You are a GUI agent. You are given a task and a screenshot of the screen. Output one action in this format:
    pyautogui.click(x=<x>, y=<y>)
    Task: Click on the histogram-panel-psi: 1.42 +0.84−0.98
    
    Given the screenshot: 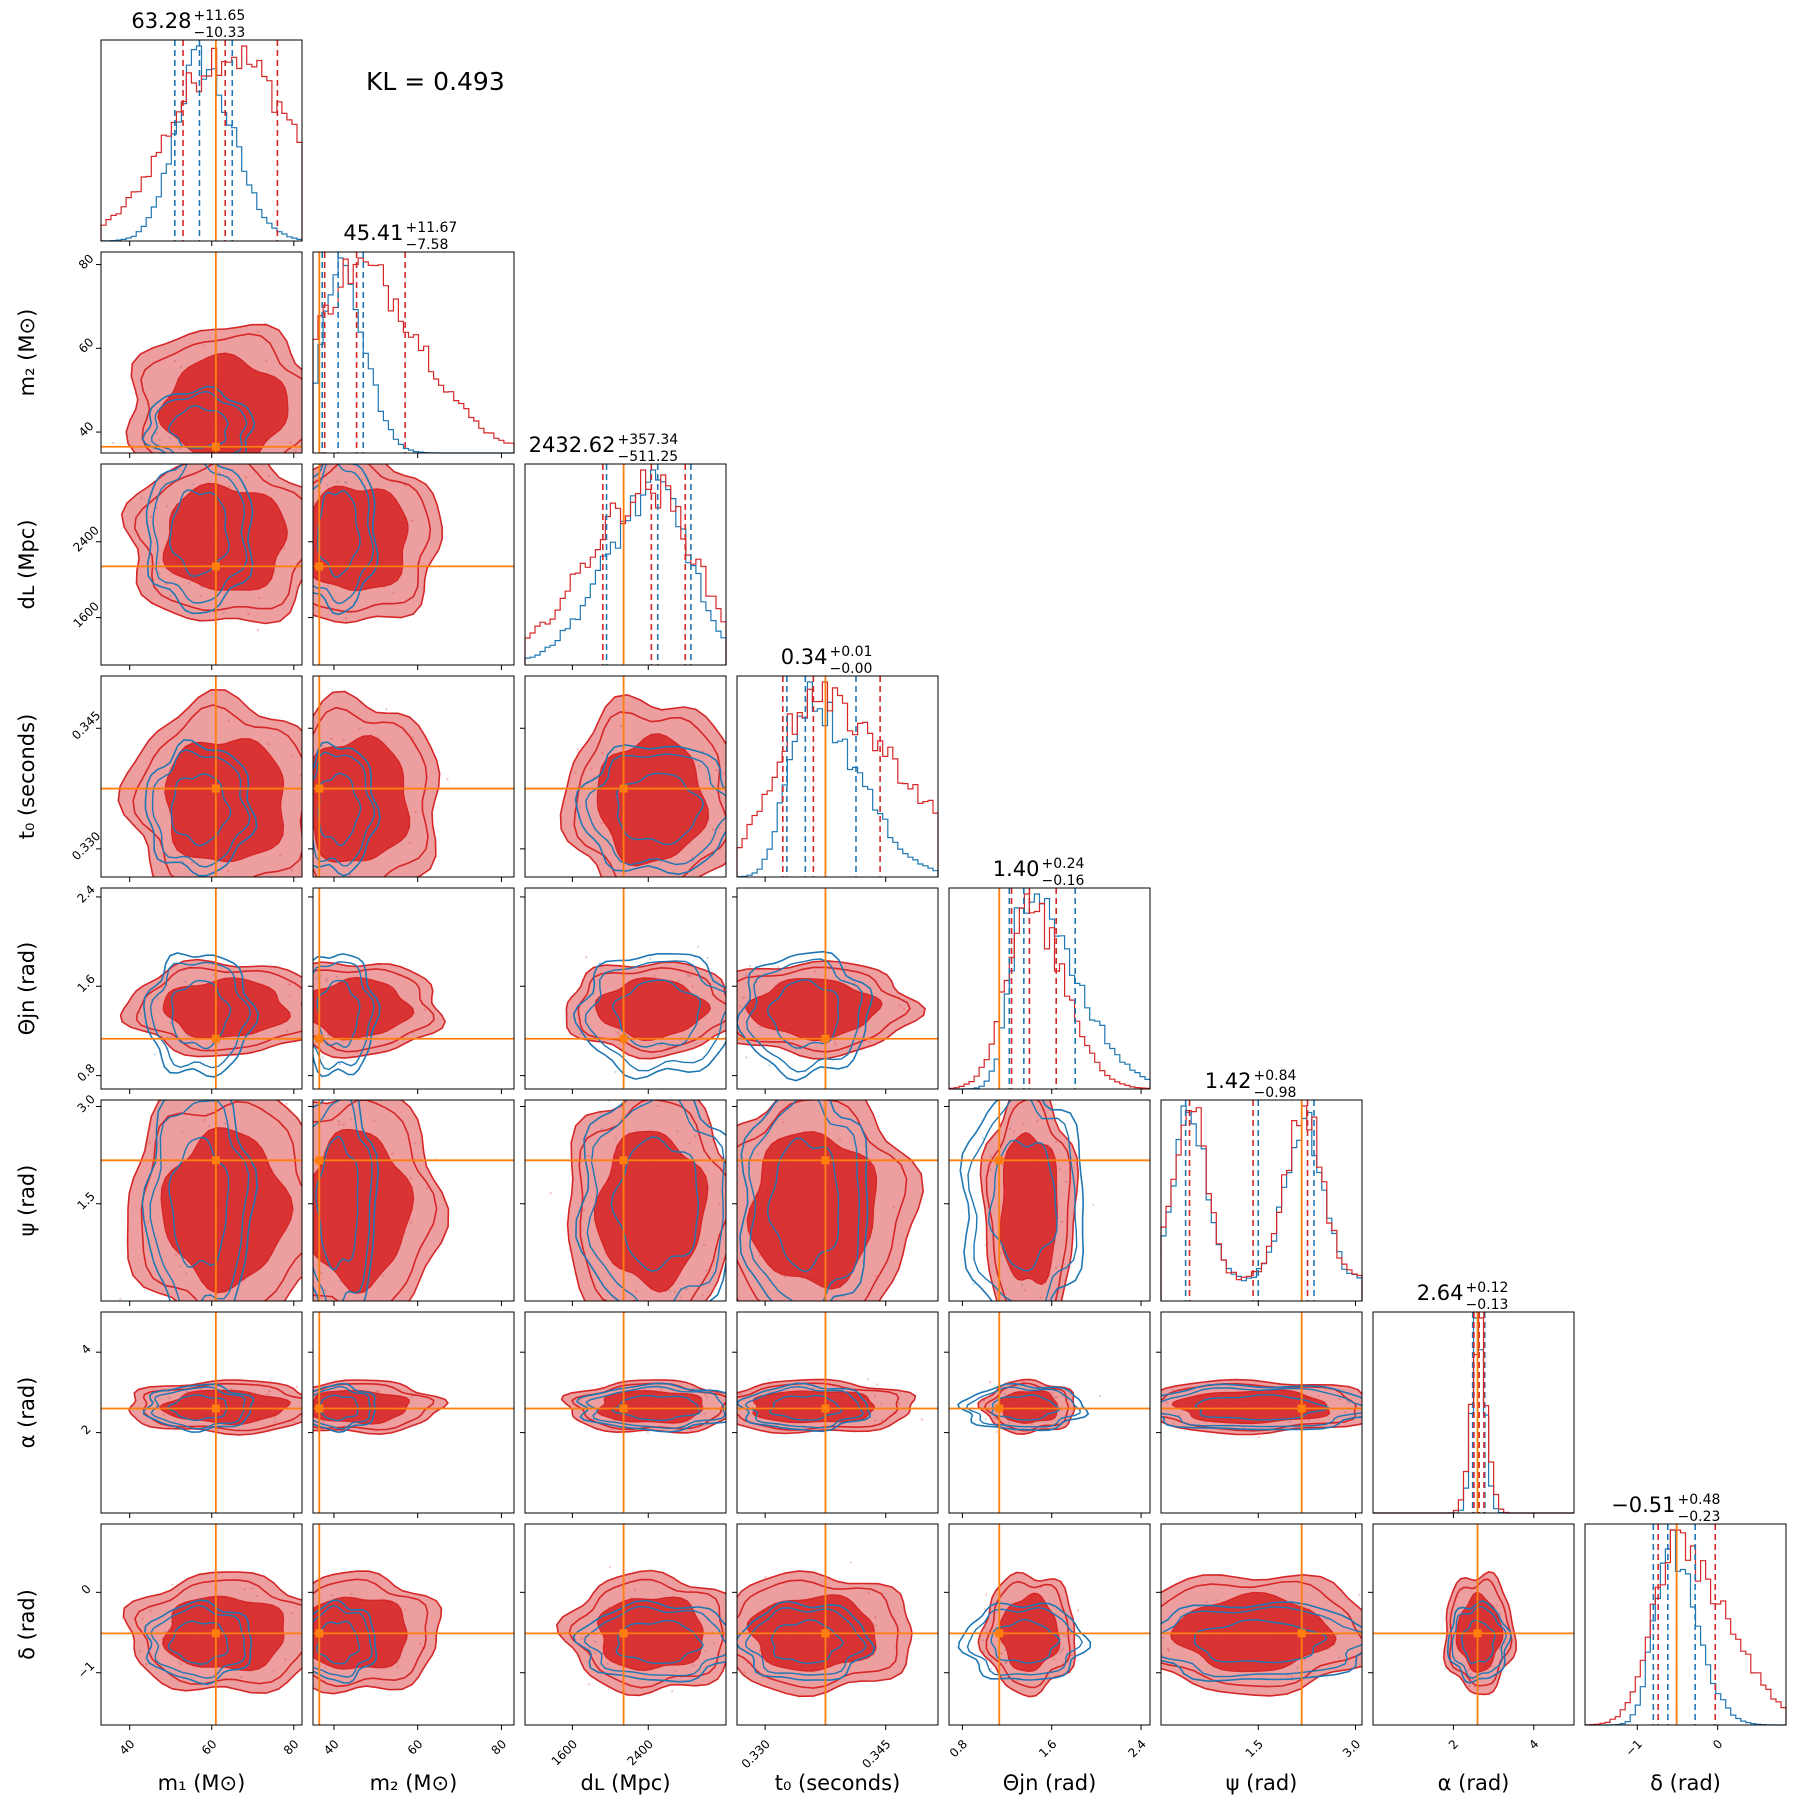 What is the action you would take?
    pyautogui.click(x=1261, y=1187)
    